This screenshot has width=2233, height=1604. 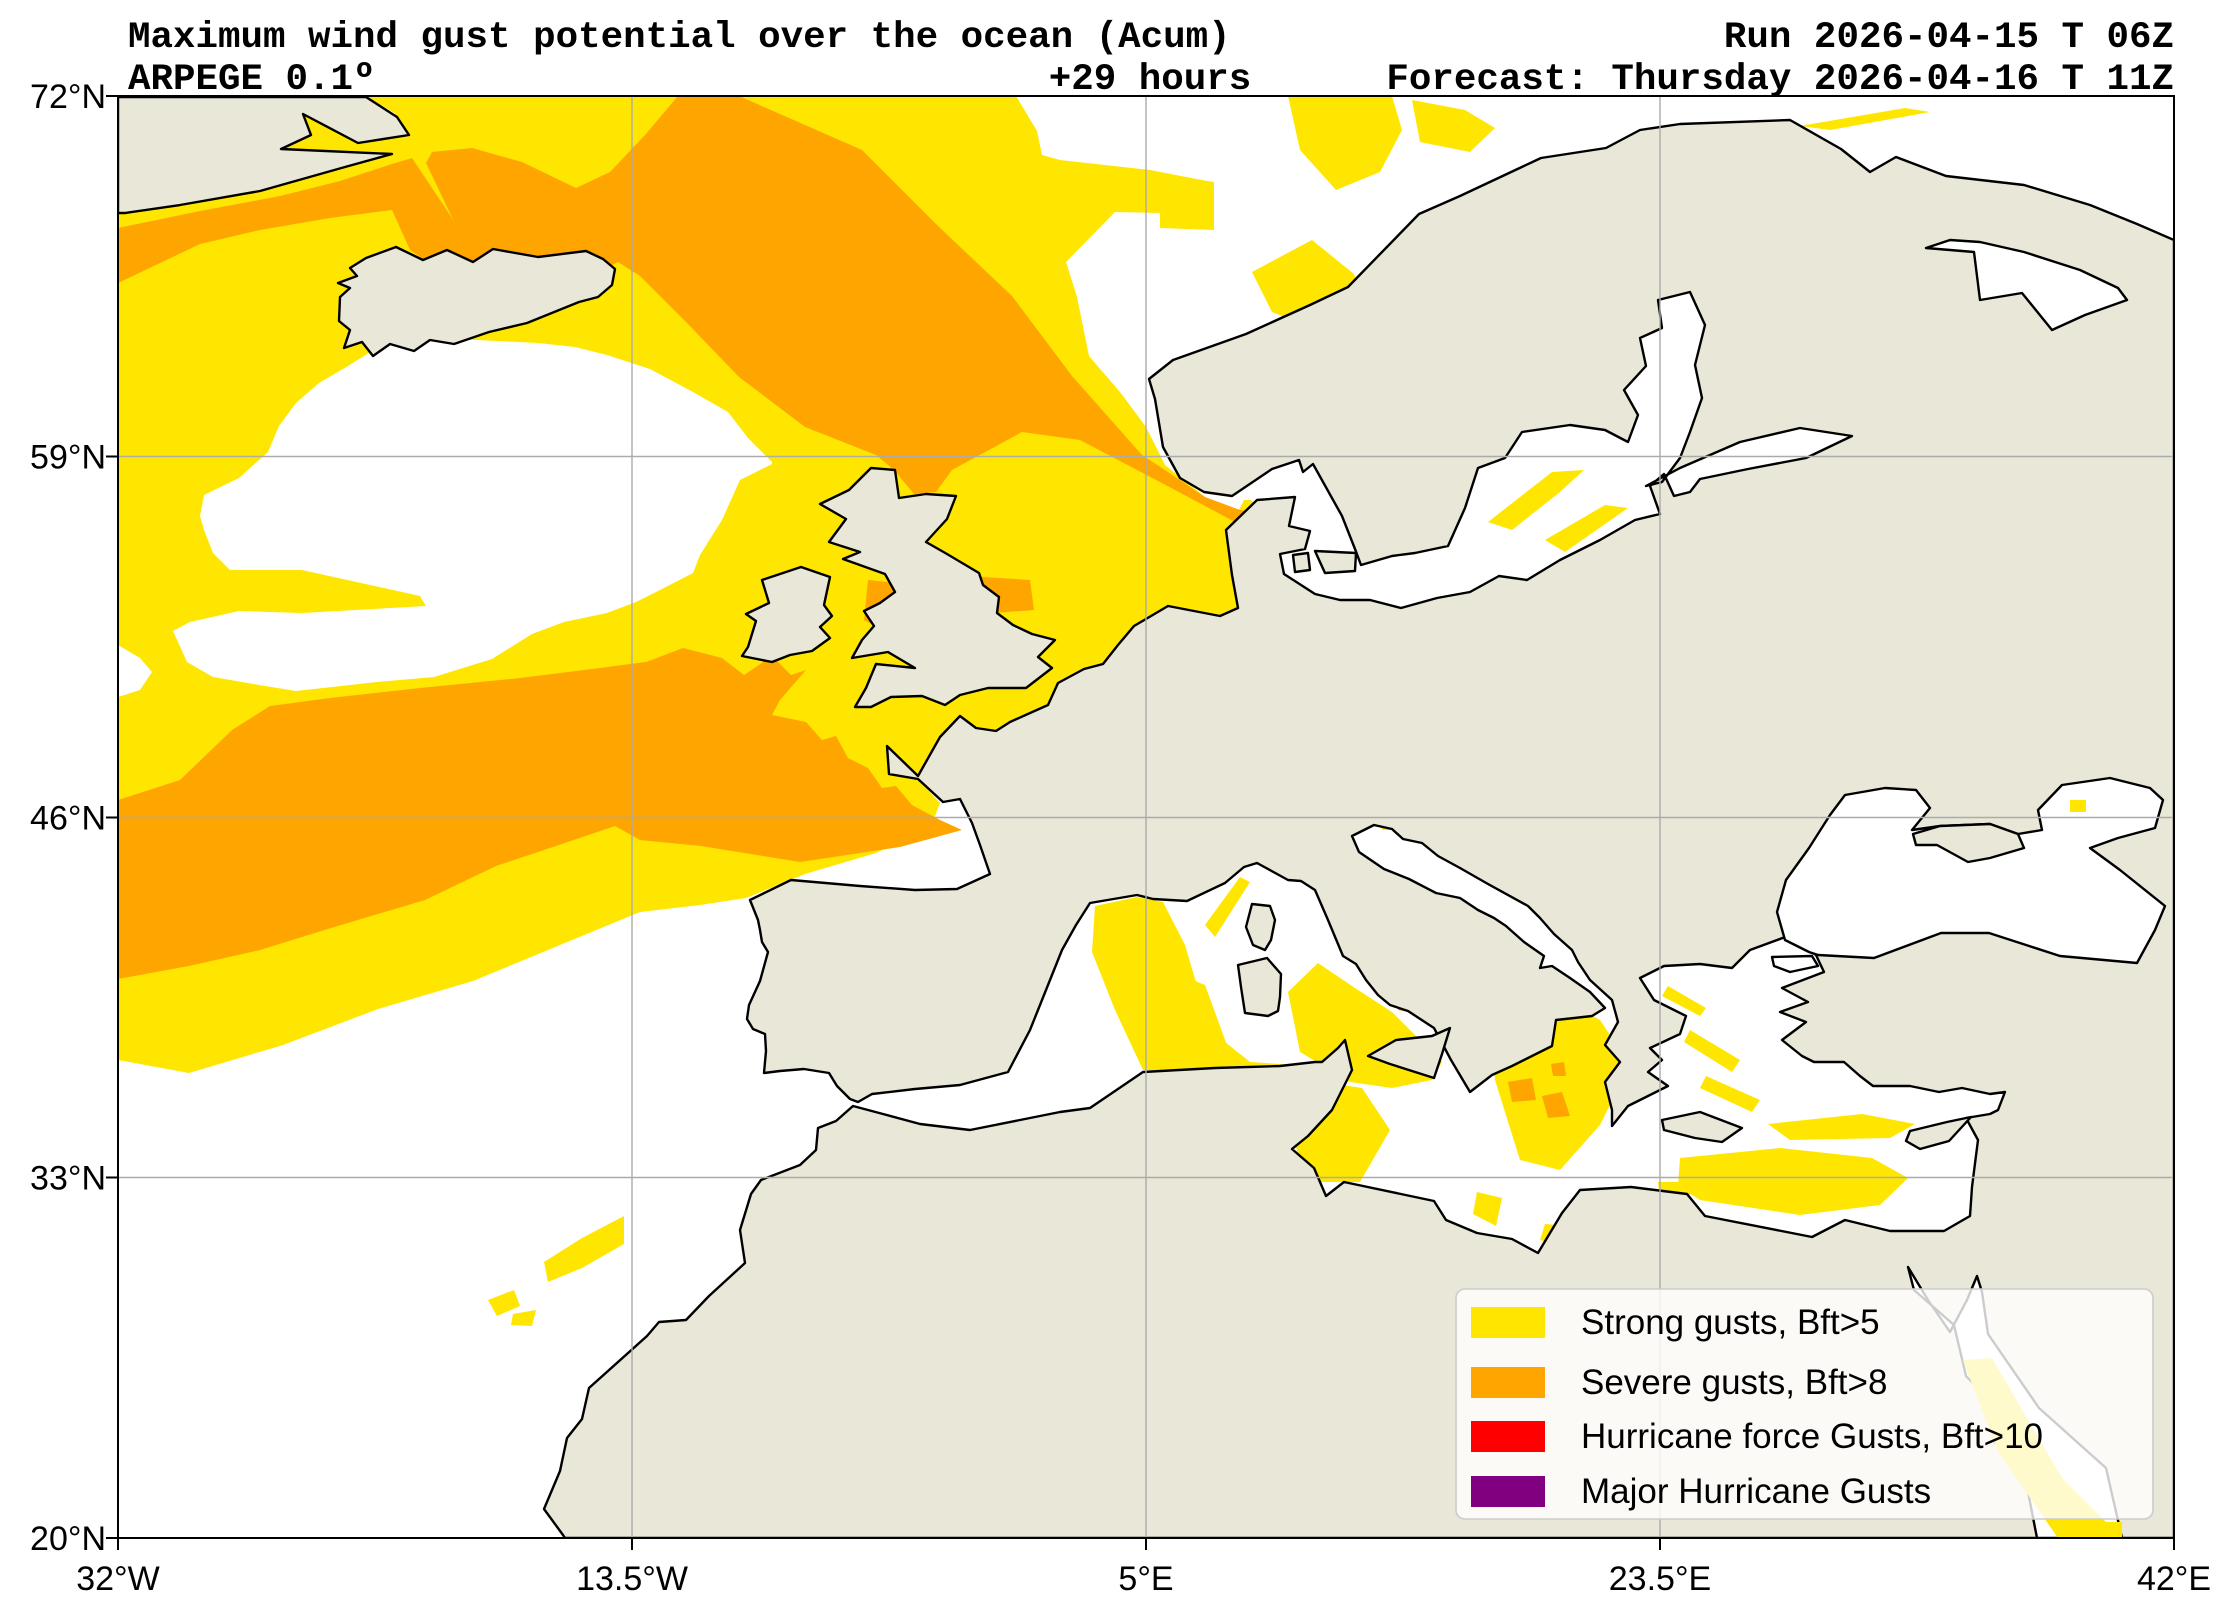 What do you see at coordinates (68, 458) in the screenshot?
I see `svg-text: 59°N` at bounding box center [68, 458].